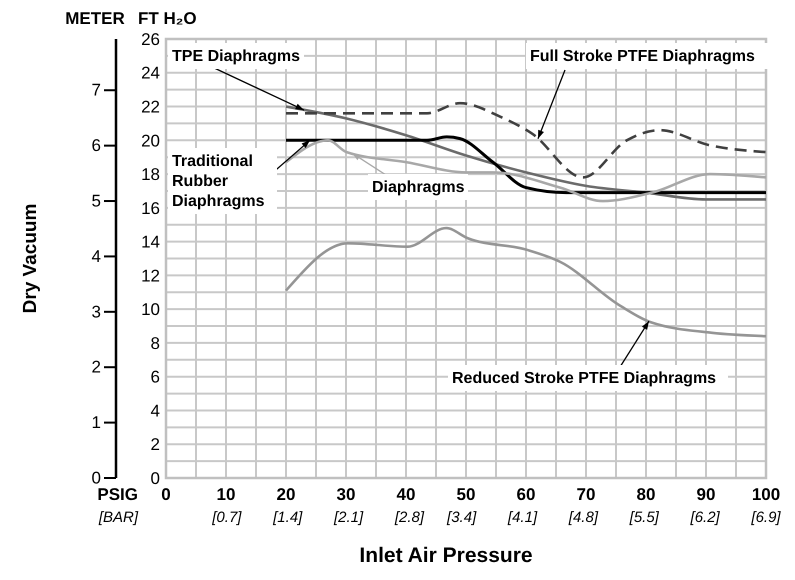  What do you see at coordinates (348, 517) in the screenshot?
I see `x2-tick-label: [2.1]` at bounding box center [348, 517].